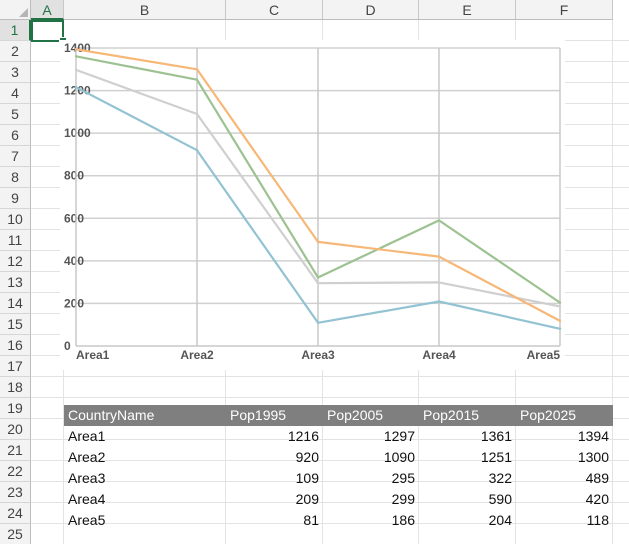  Describe the element at coordinates (467, 10) in the screenshot. I see `column-header-e: E` at that location.